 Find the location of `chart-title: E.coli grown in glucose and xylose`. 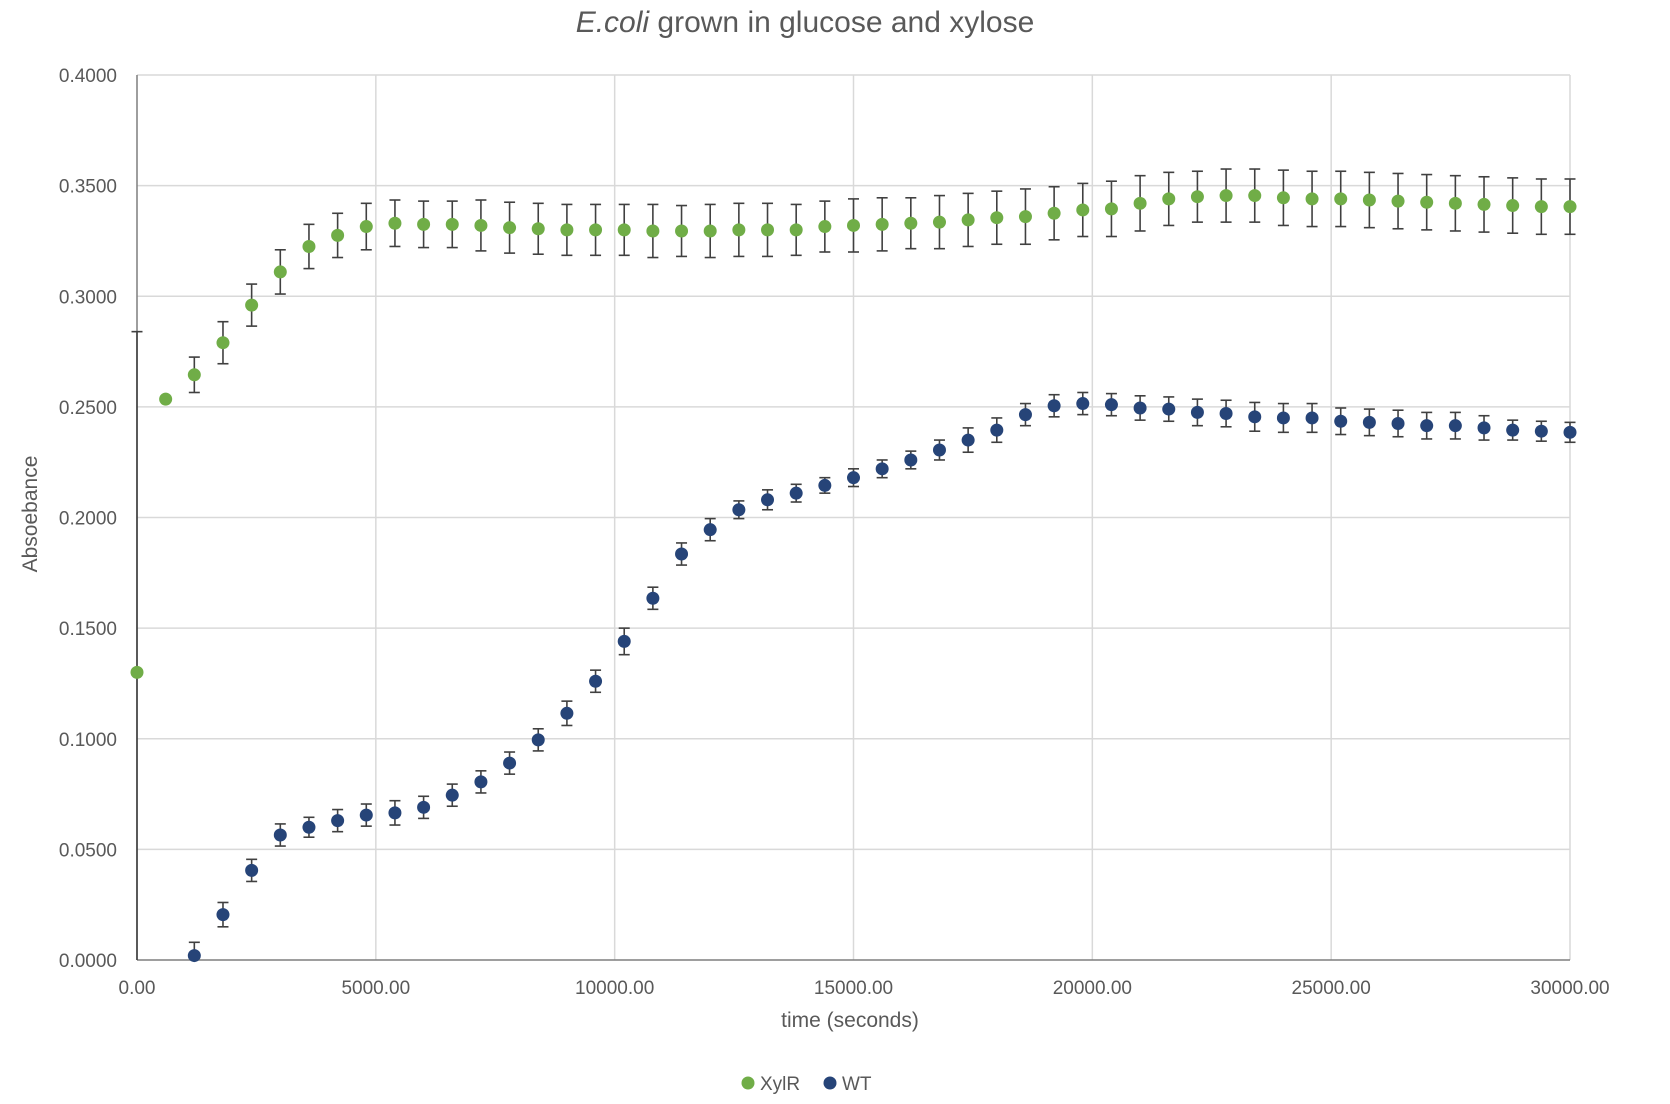

chart-title: E.coli grown in glucose and xylose is located at coordinates (805, 22).